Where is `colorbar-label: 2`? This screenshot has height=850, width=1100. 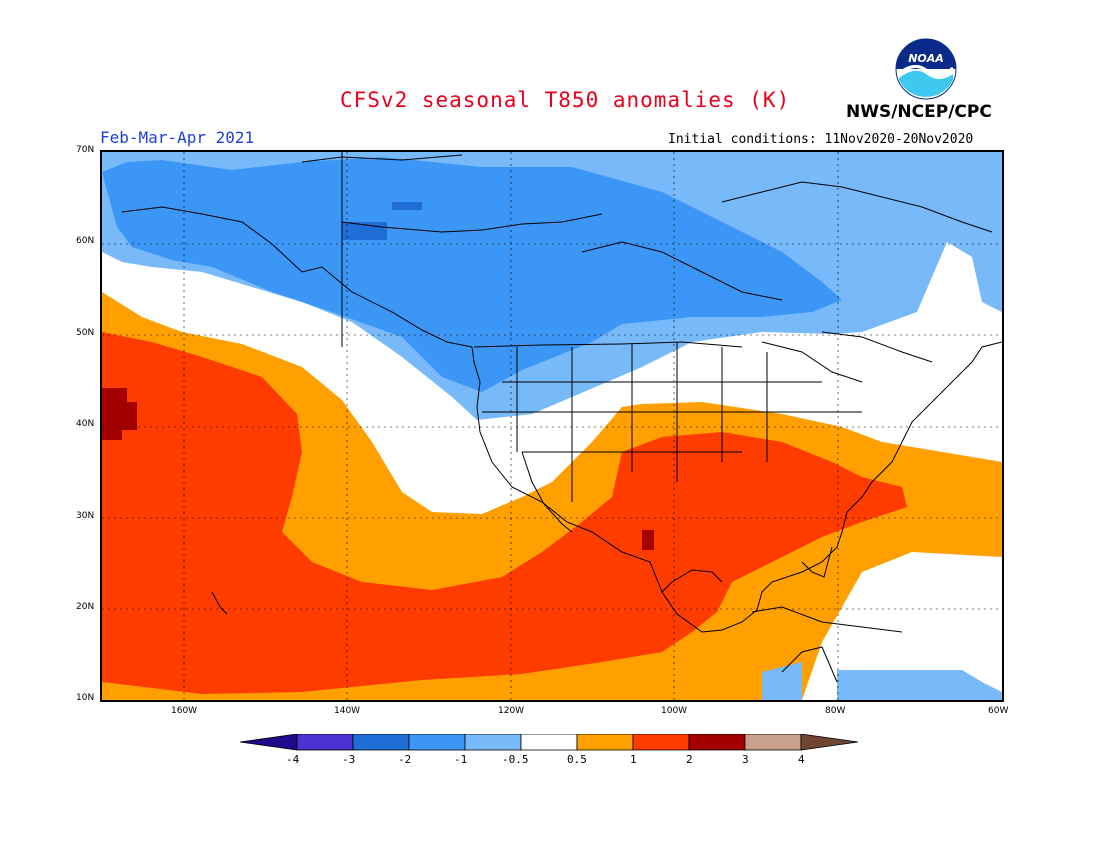
colorbar-label: 2 is located at coordinates (689, 759).